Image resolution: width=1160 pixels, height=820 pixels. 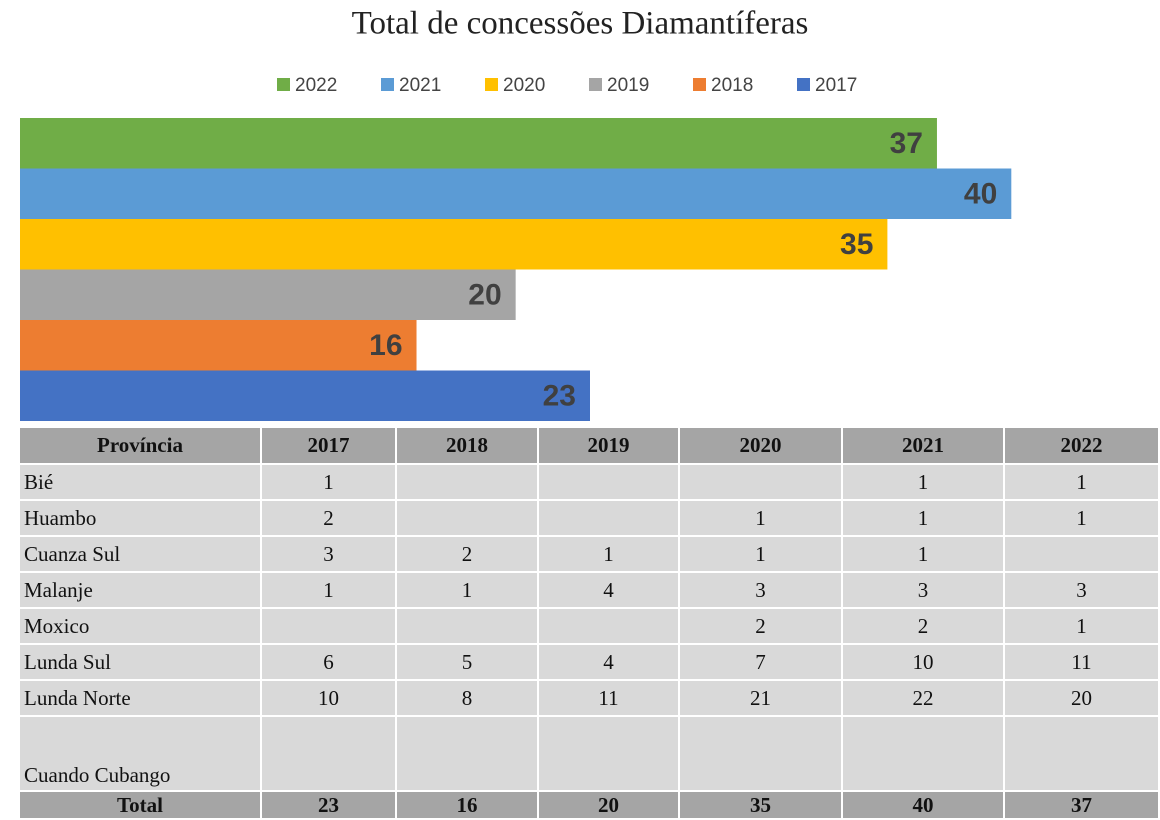 I want to click on header-cell: 2017, so click(x=329, y=446).